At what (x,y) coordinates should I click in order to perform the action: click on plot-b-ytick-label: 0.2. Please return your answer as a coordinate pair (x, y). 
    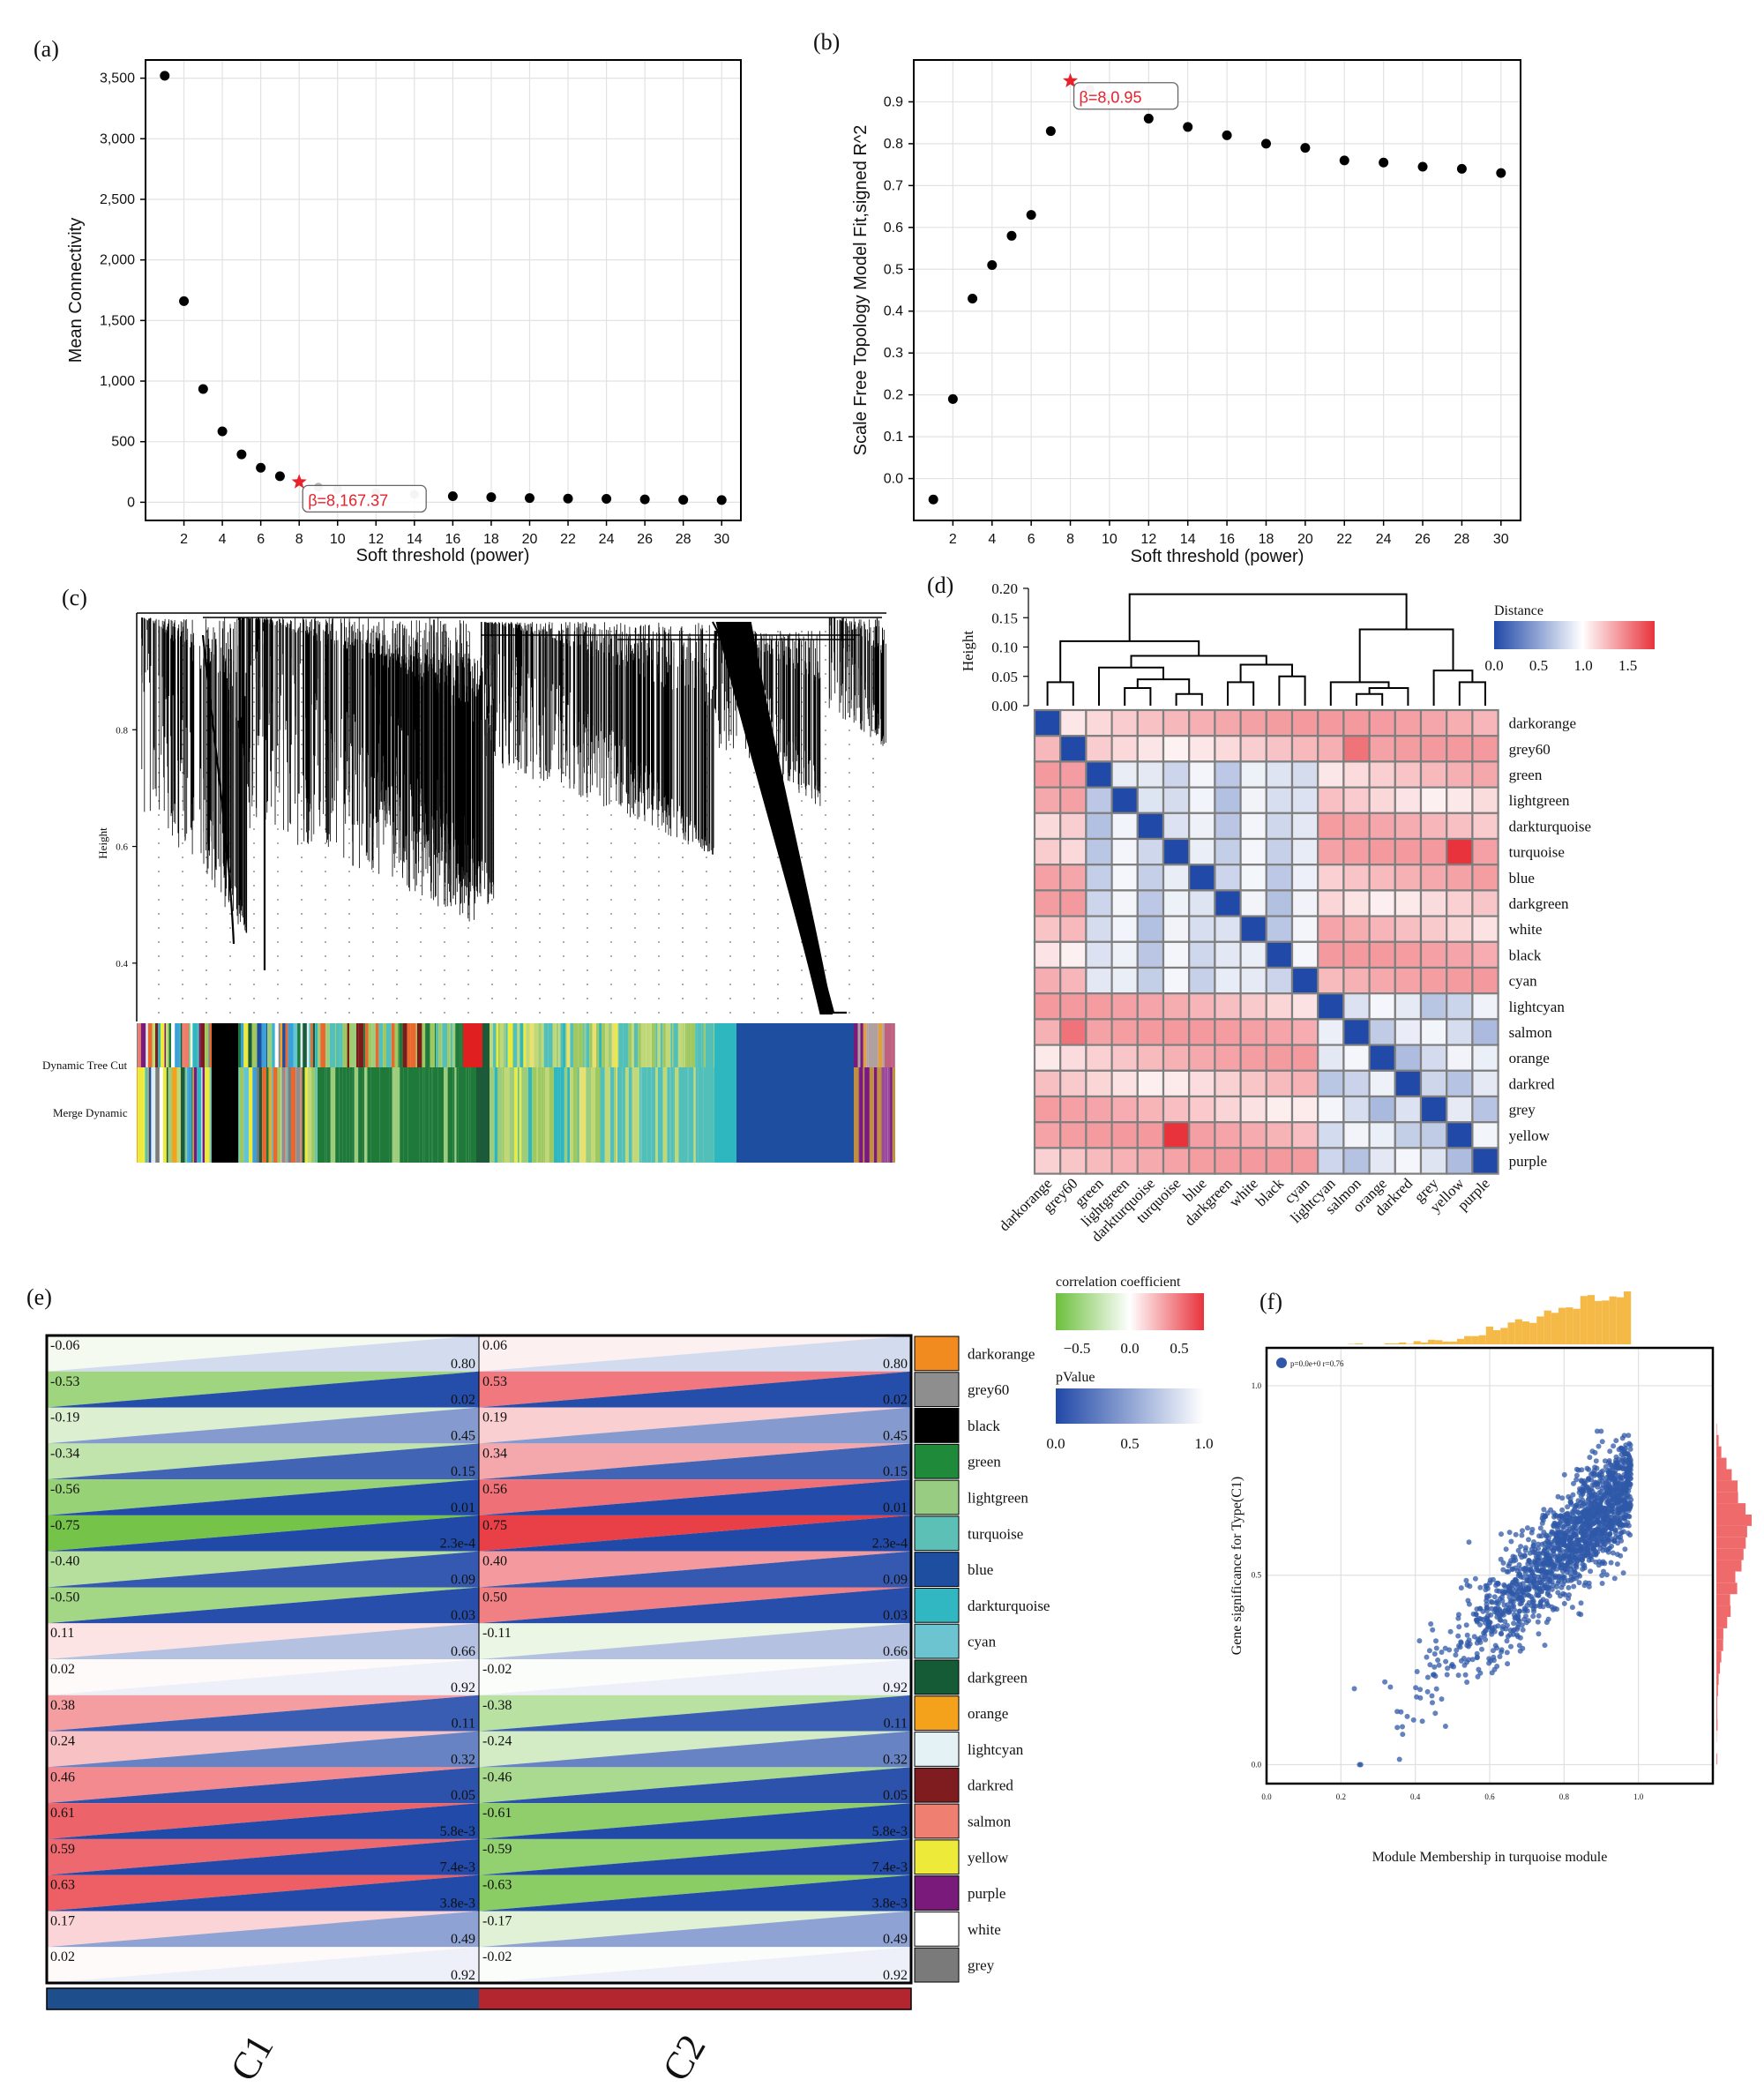
    Looking at the image, I should click on (893, 396).